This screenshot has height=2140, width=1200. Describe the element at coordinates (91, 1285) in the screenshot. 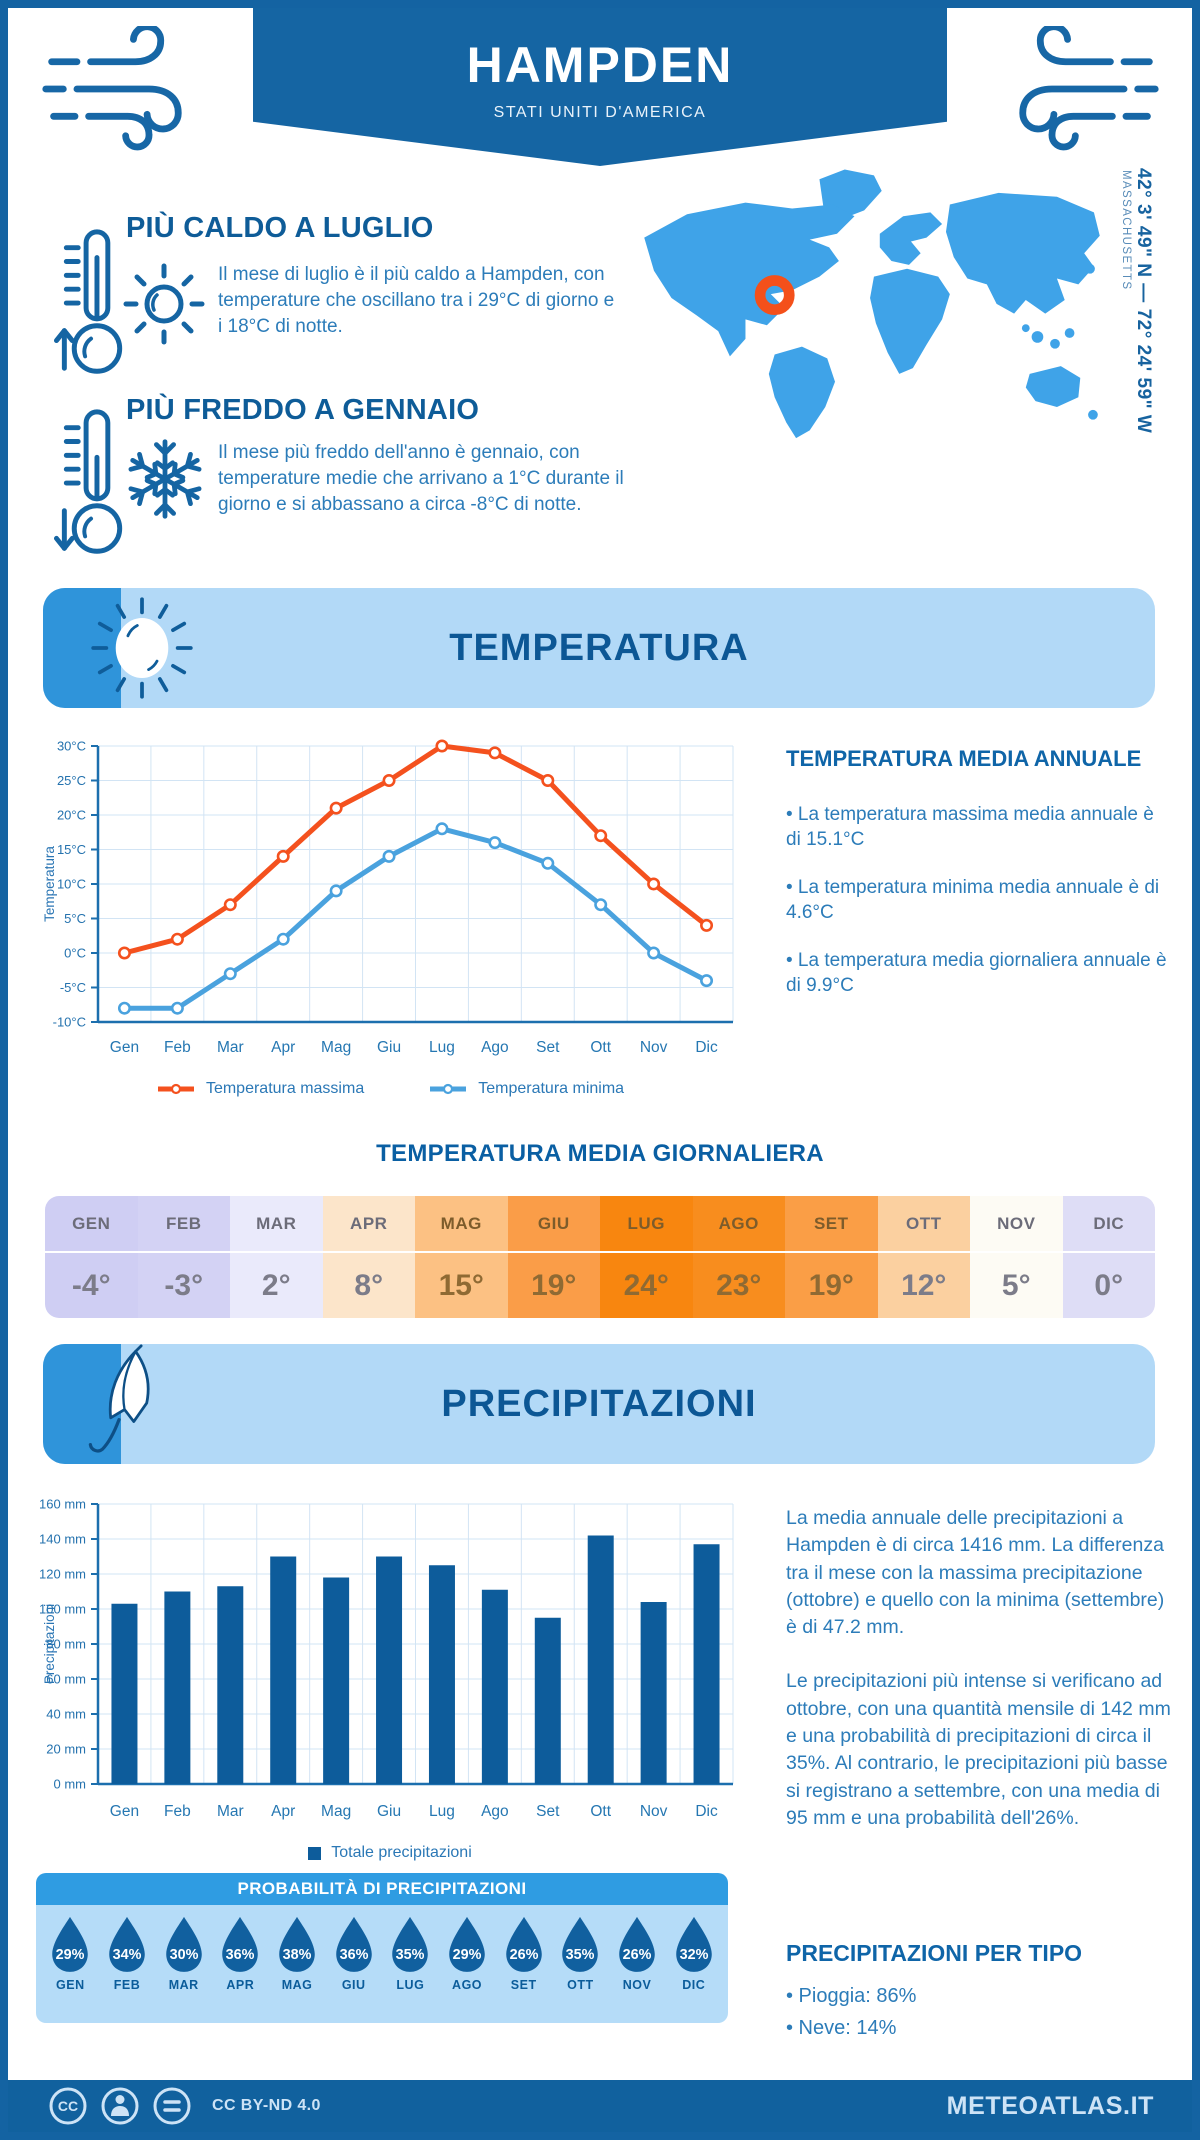

I see `month-cell-value: -4°` at that location.